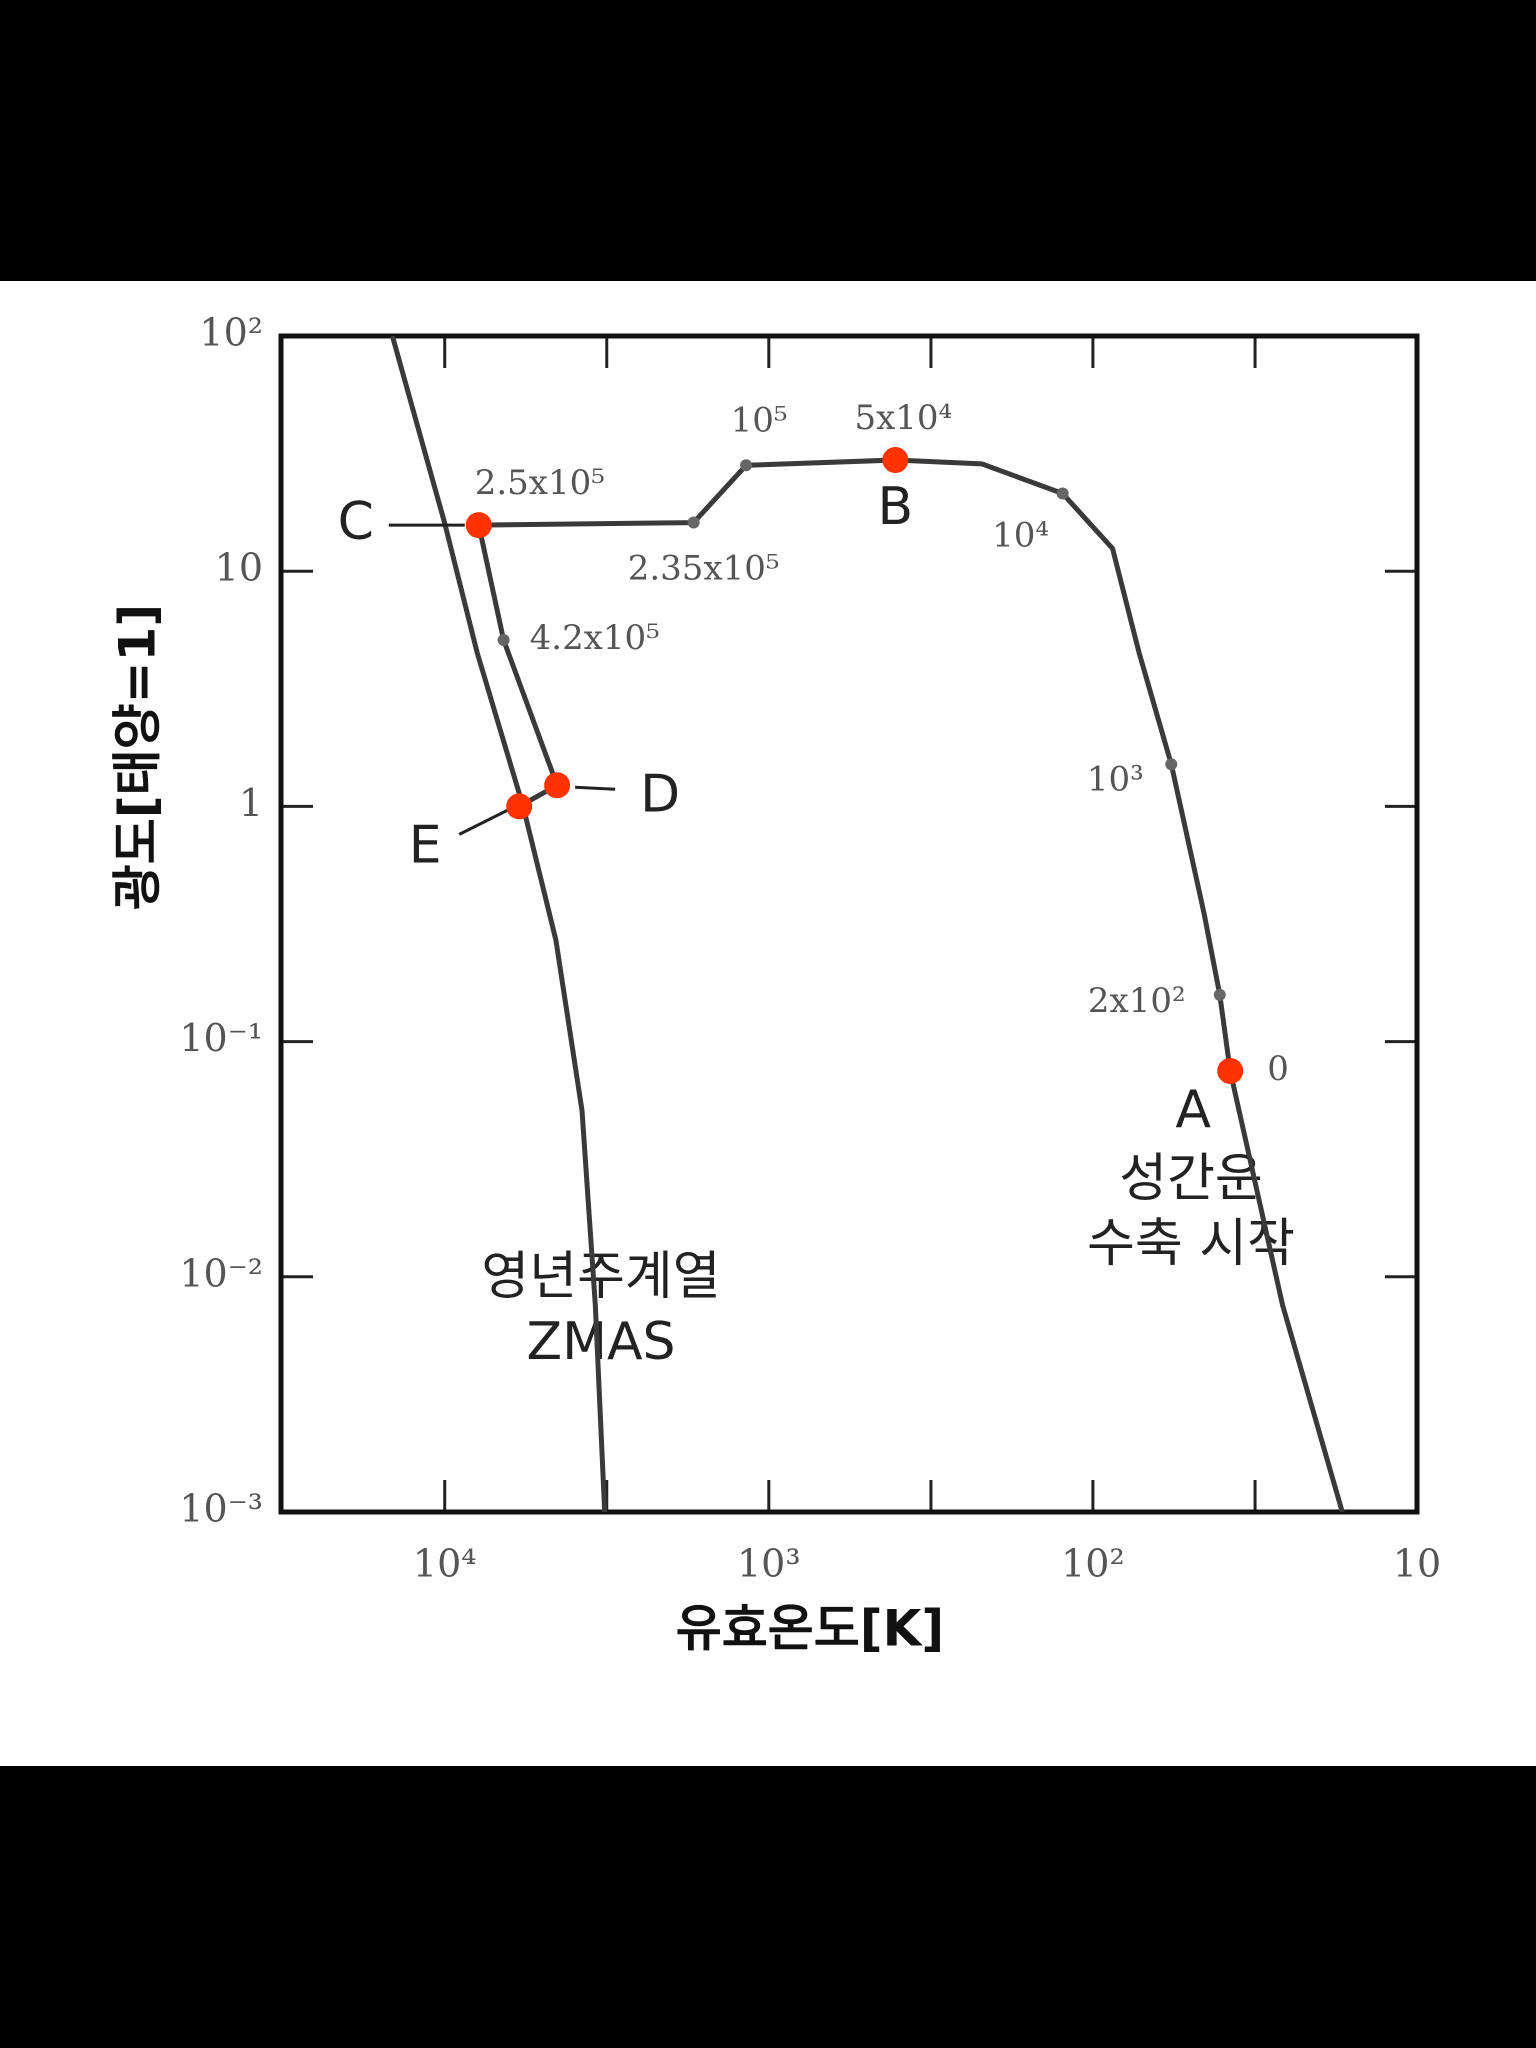 This screenshot has height=2048, width=1536. I want to click on age-label: 2x10², so click(1137, 1001).